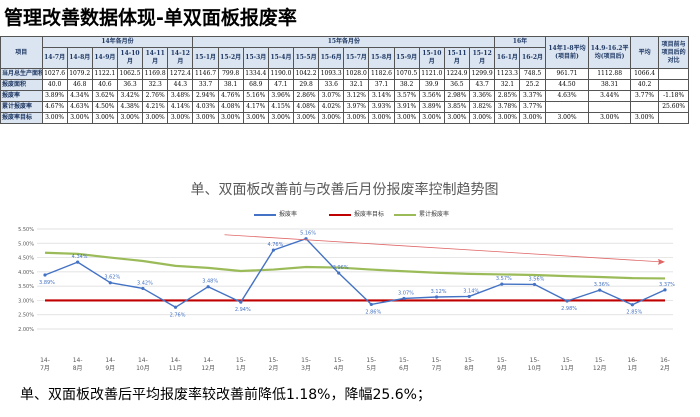 The image size is (700, 417). I want to click on table-cell: 1062.5, so click(130, 74).